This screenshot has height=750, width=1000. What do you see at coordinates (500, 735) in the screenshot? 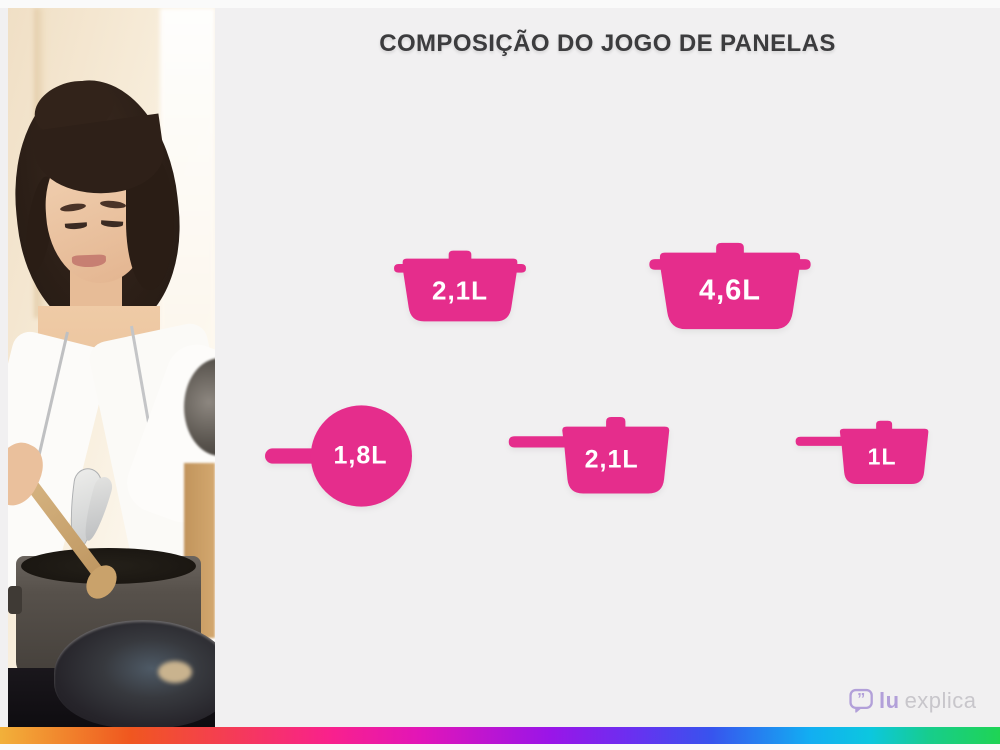
I see `rainbow-gradient-bar` at bounding box center [500, 735].